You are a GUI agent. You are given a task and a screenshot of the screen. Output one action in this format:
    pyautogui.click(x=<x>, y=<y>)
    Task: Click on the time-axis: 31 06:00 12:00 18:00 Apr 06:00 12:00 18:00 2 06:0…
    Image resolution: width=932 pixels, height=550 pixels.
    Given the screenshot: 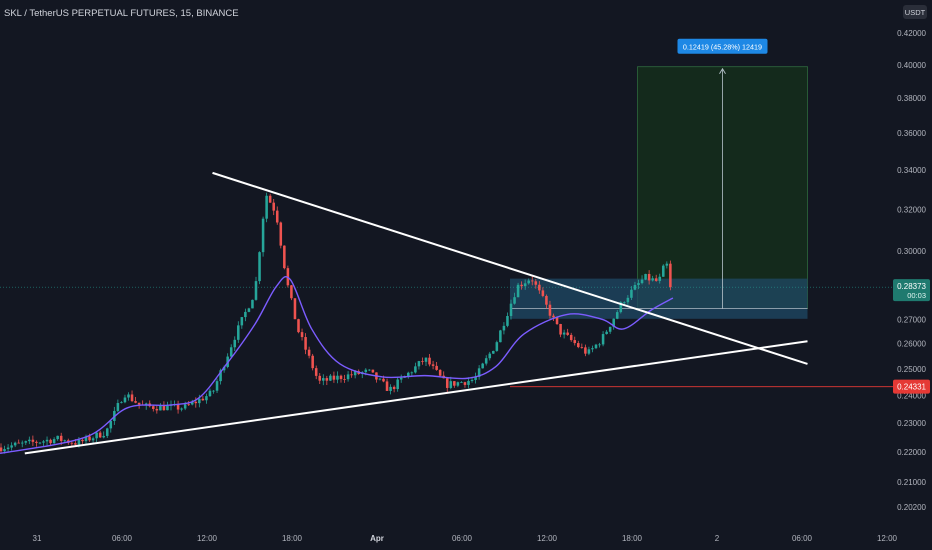 What is the action you would take?
    pyautogui.click(x=449, y=538)
    